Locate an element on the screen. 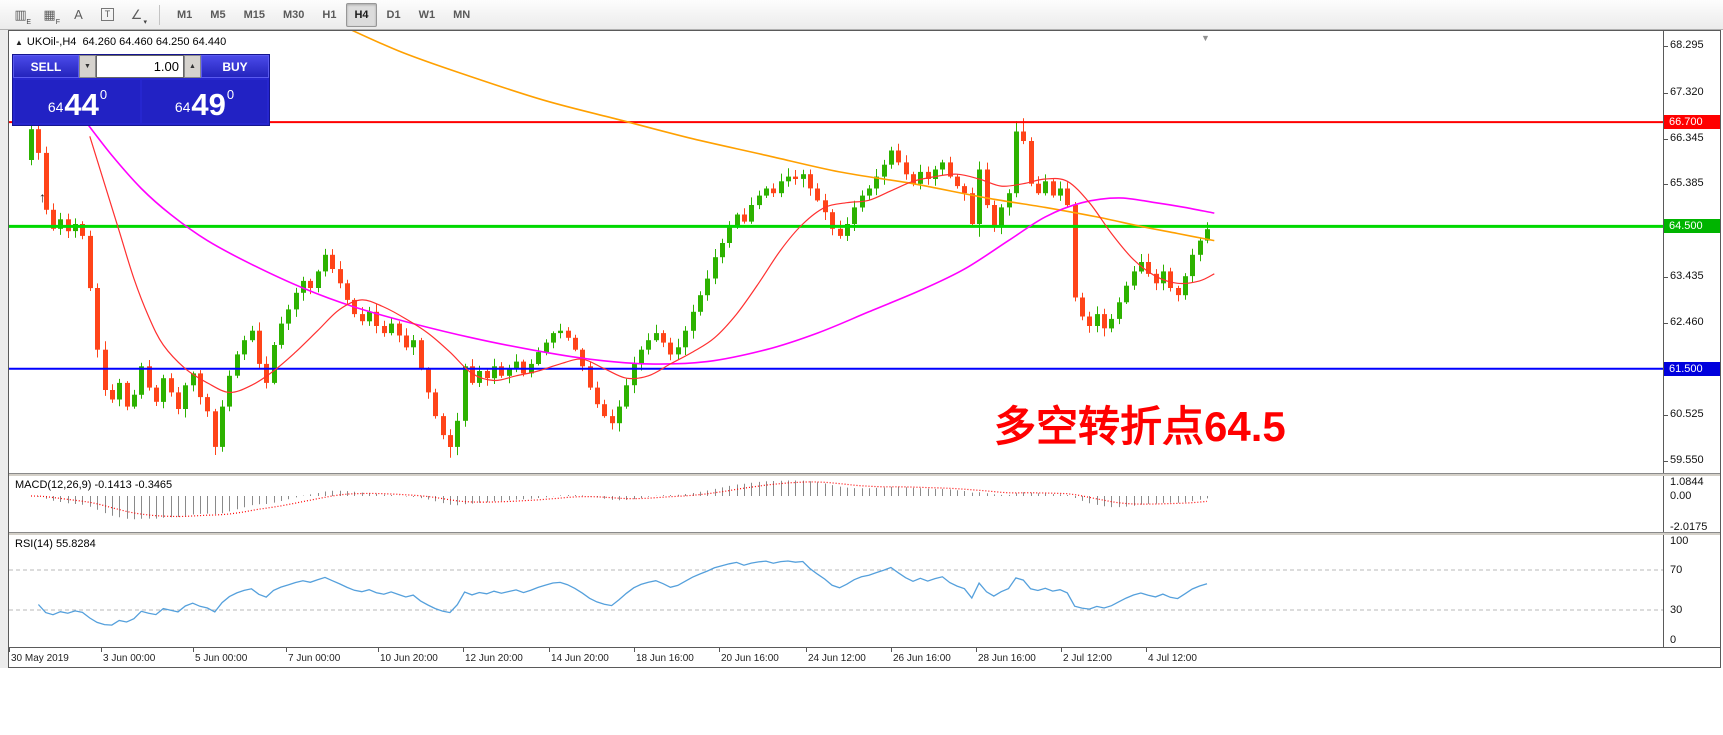  timeframe-button-H1: H1 is located at coordinates (329, 14).